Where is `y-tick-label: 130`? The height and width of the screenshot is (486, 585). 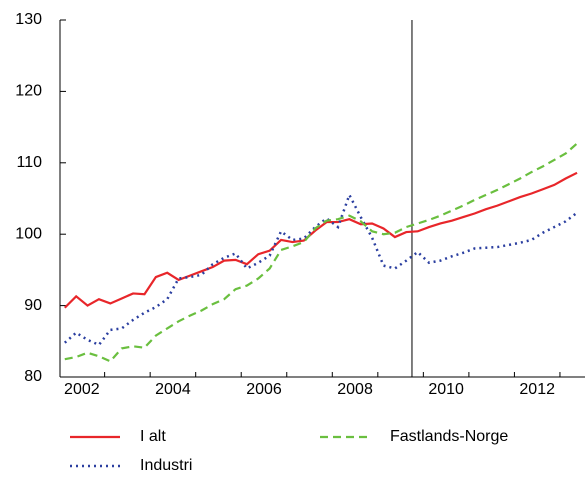 y-tick-label: 130 is located at coordinates (28, 19).